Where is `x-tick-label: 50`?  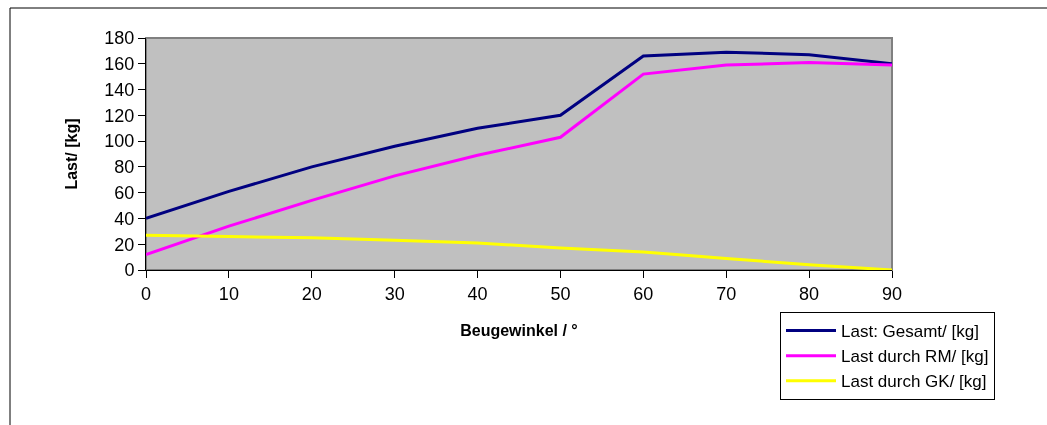
x-tick-label: 50 is located at coordinates (560, 293).